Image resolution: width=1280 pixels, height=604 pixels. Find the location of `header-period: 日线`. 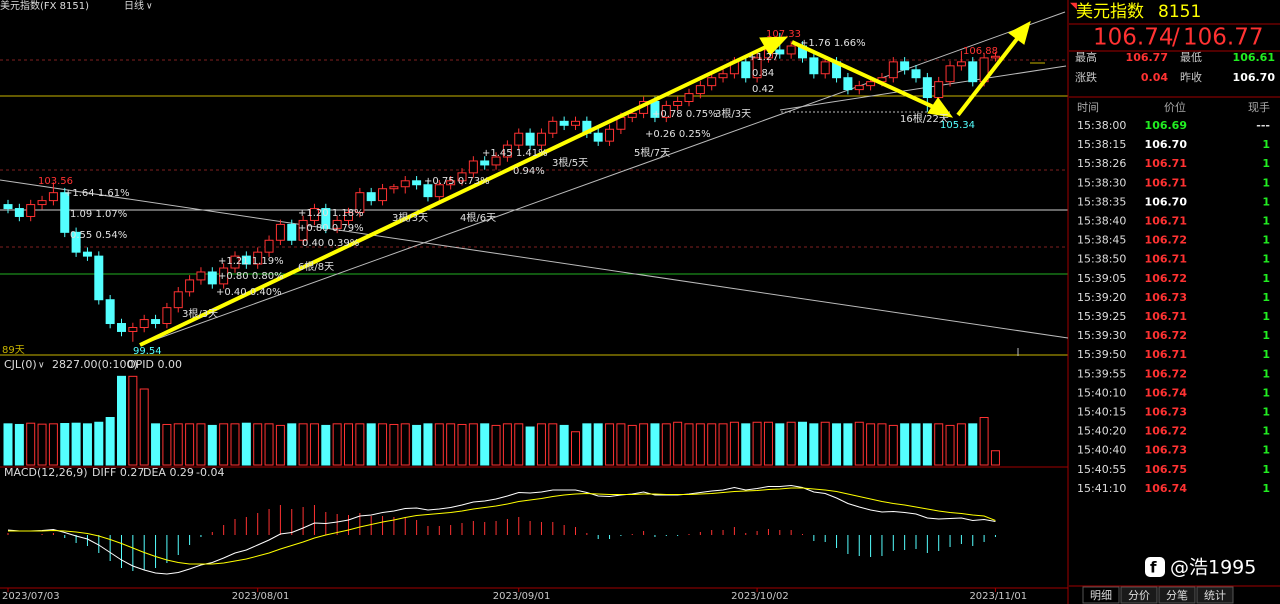

header-period: 日线 is located at coordinates (134, 6).